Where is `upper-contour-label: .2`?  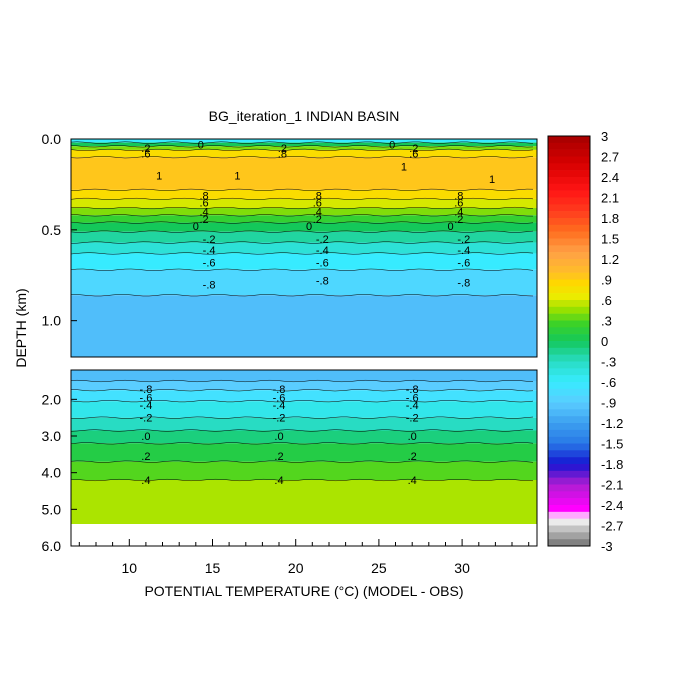 upper-contour-label: .2 is located at coordinates (282, 149).